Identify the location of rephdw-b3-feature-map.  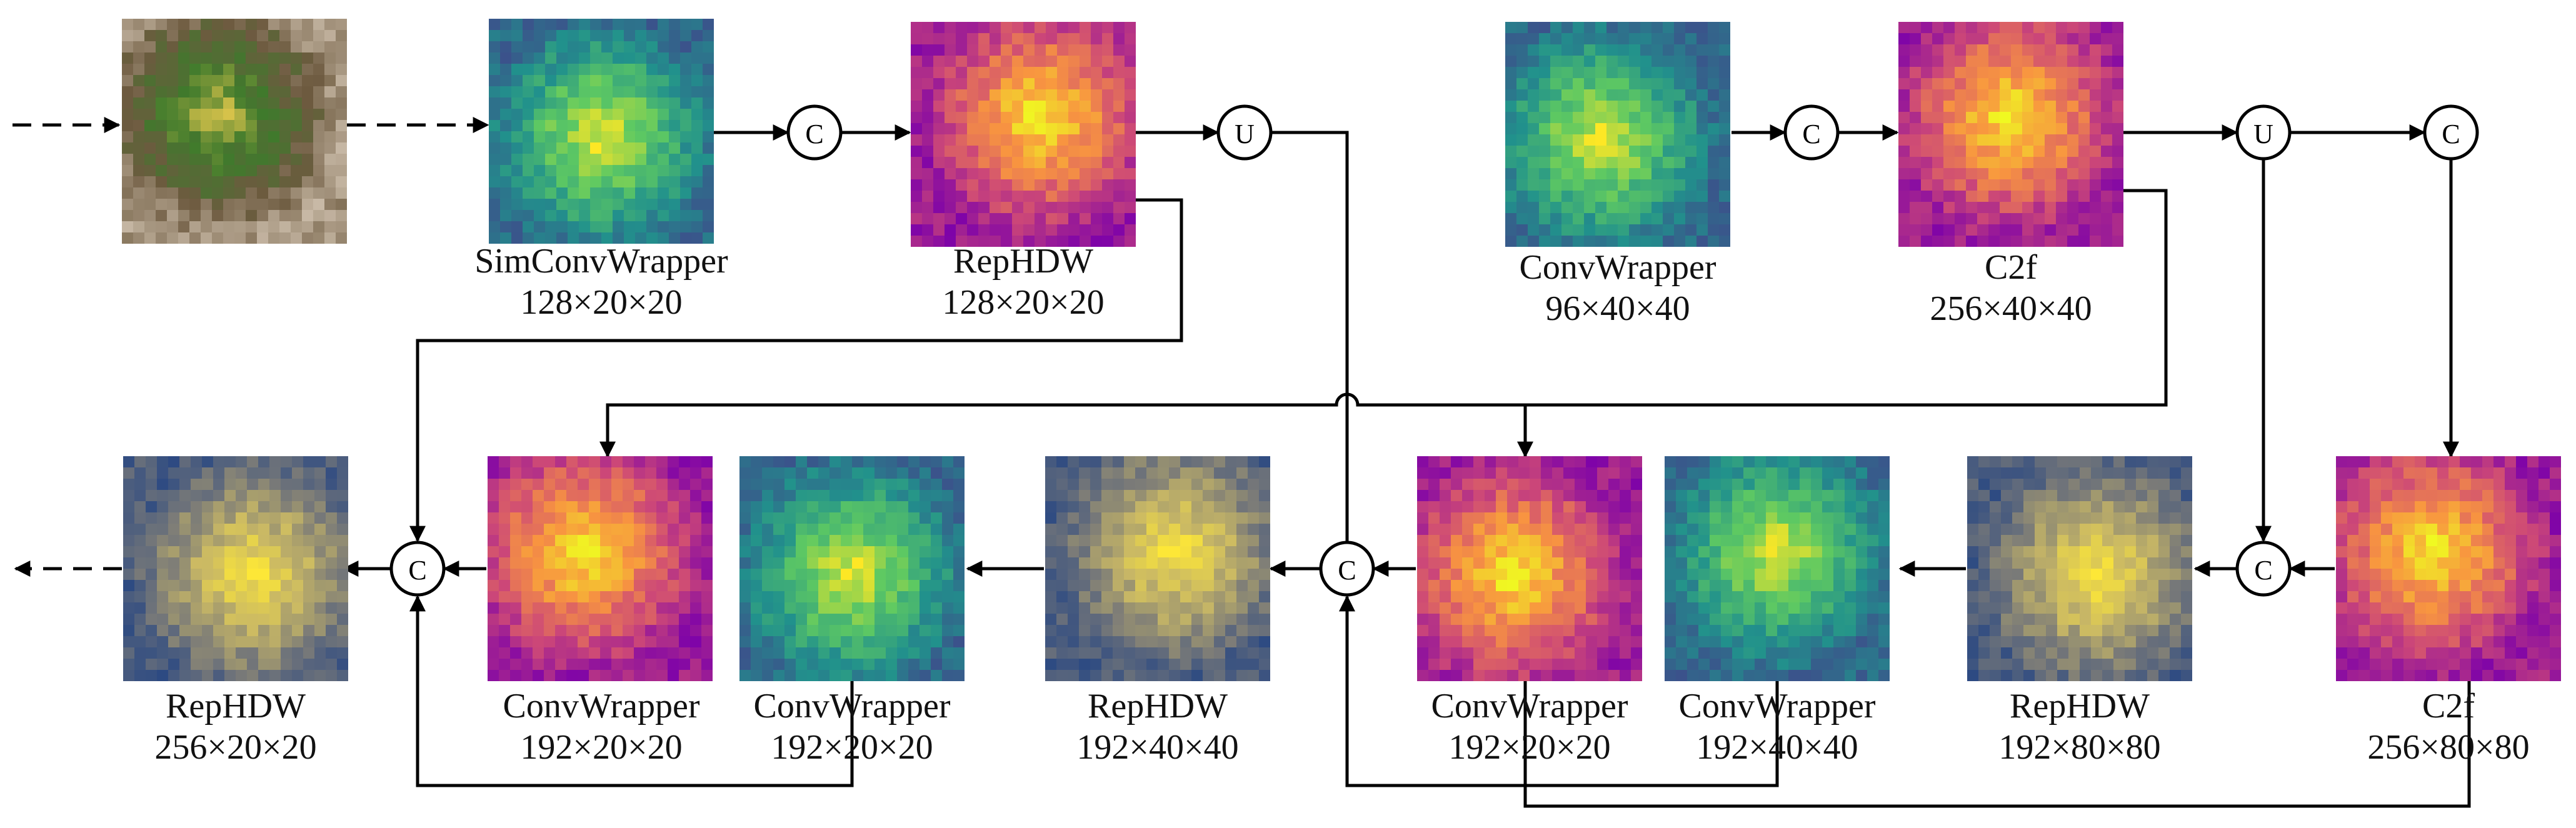
(1157, 568).